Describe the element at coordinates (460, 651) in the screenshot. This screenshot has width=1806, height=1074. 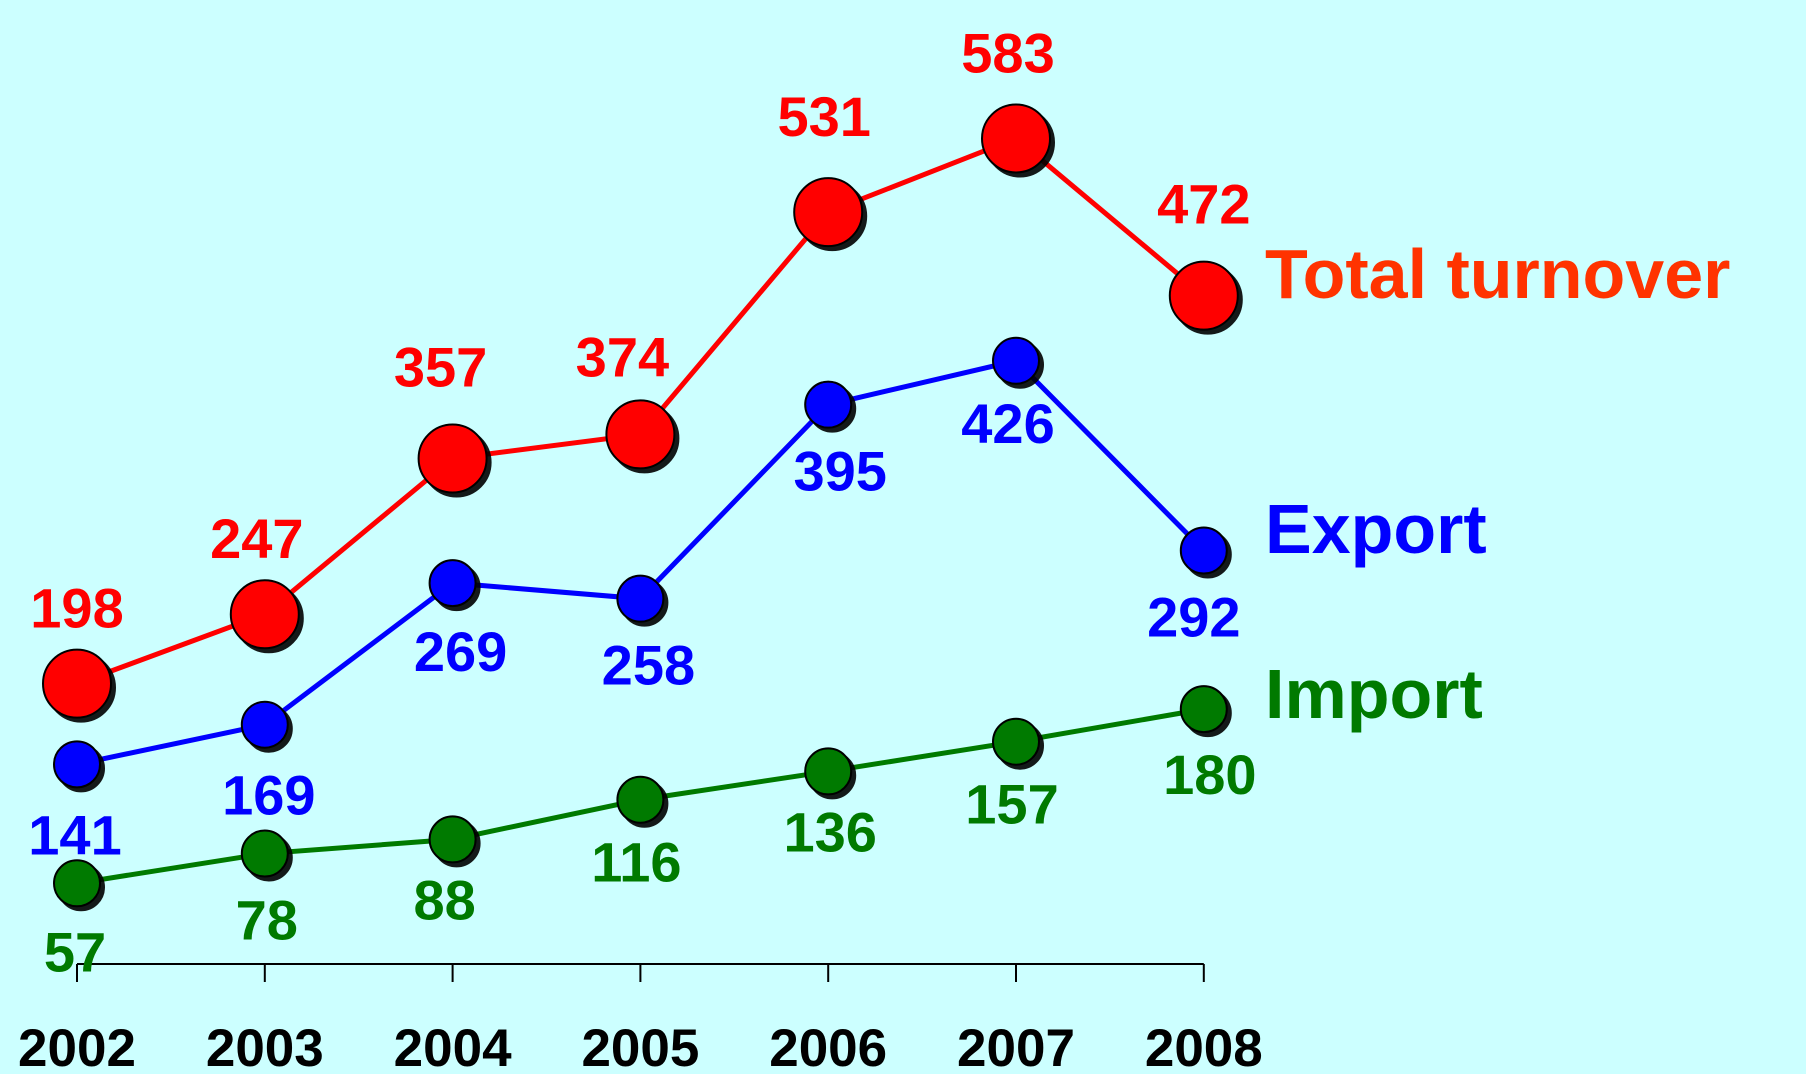
I see `data-label: 269` at that location.